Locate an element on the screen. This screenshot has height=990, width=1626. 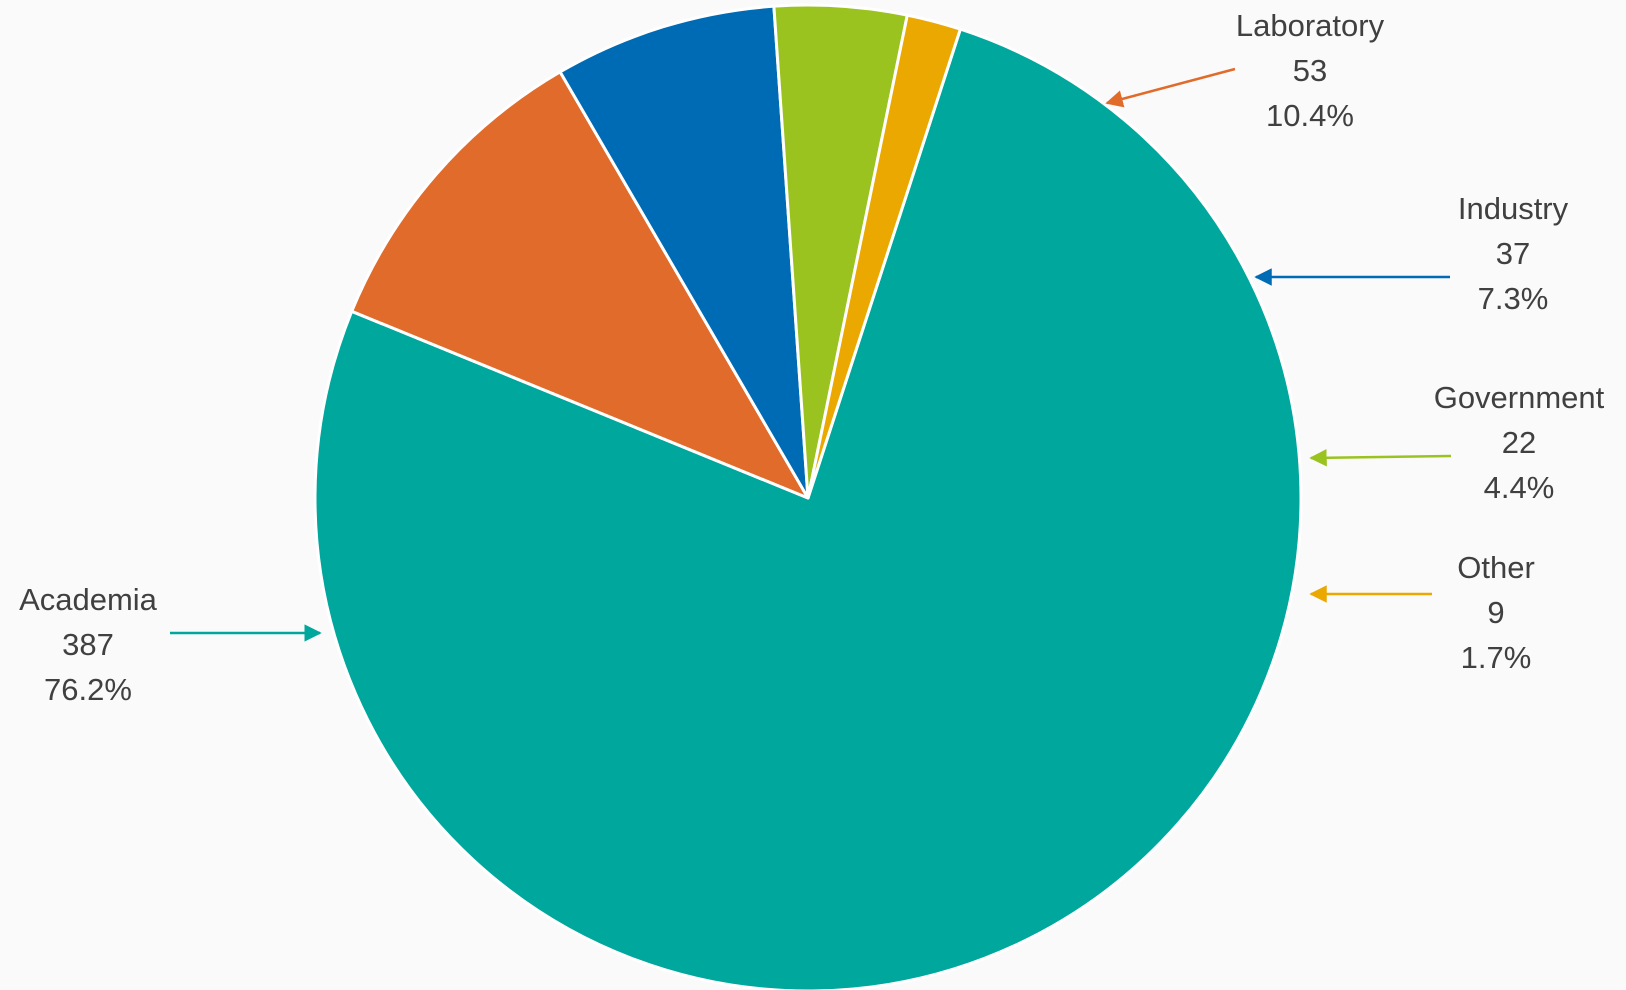
data-label-percent-laboratory: 10.4% is located at coordinates (1310, 115).